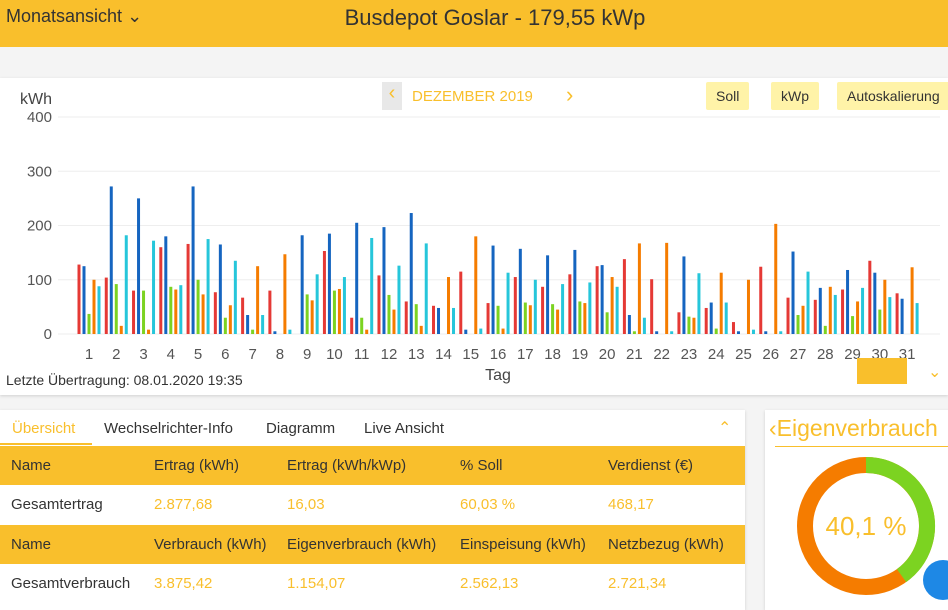 The height and width of the screenshot is (610, 948). What do you see at coordinates (853, 428) in the screenshot?
I see `donut-title: ‹Eigenverbrauch` at bounding box center [853, 428].